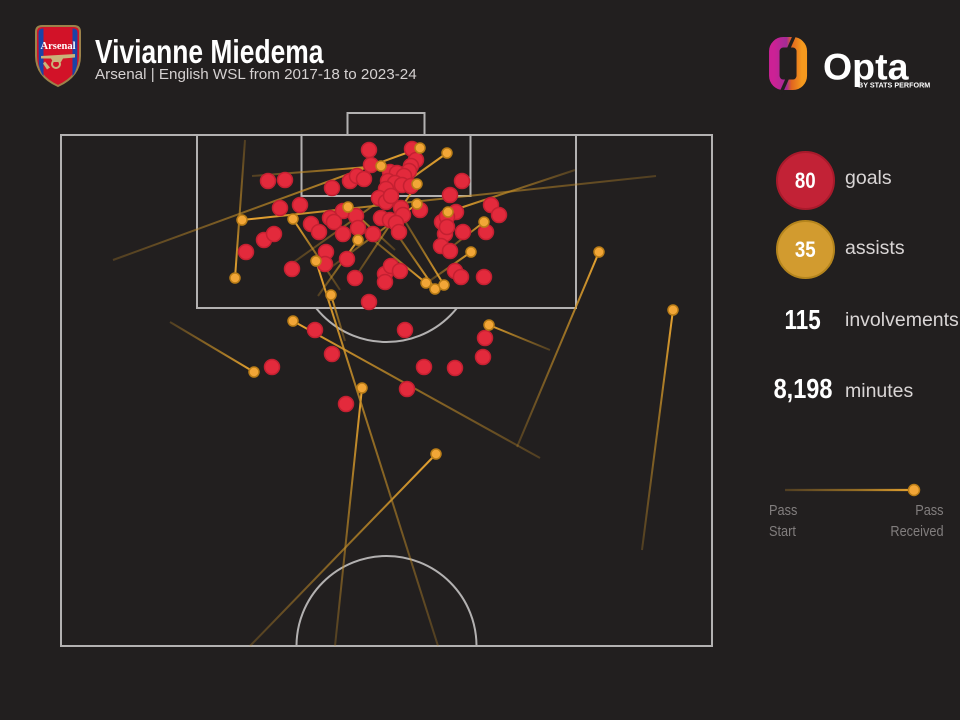 This screenshot has height=720, width=960. I want to click on svg-text: Opta, so click(866, 67).